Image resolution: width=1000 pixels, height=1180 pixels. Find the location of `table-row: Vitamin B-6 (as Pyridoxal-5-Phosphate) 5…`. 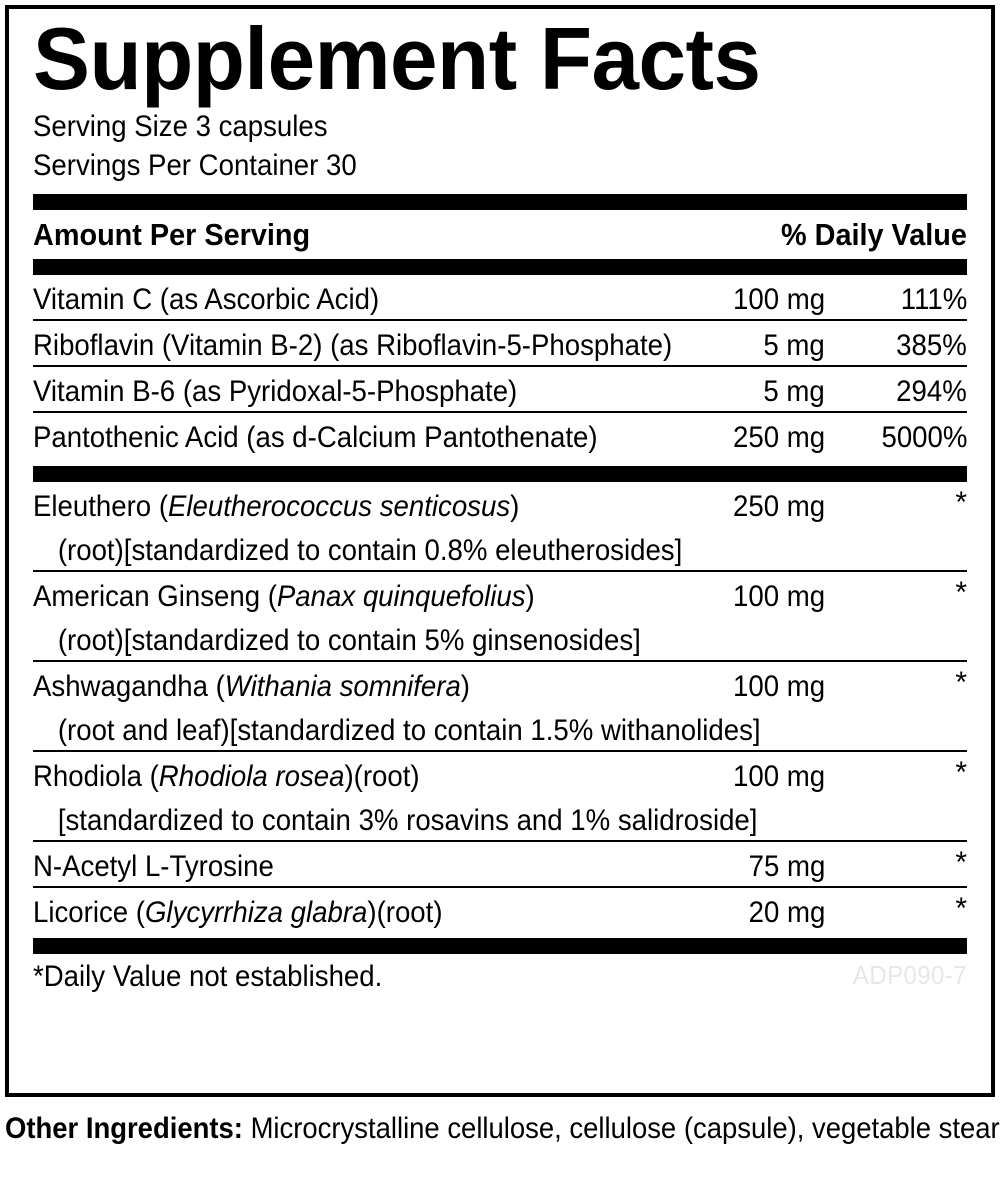

table-row: Vitamin B-6 (as Pyridoxal-5-Phosphate) 5… is located at coordinates (500, 389).